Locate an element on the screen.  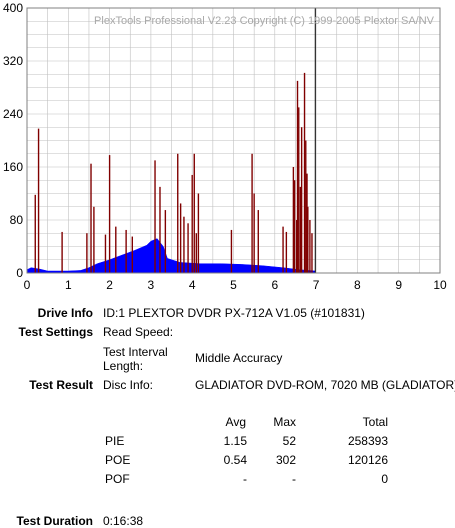
pie-avg: 1.15 is located at coordinates (235, 441).